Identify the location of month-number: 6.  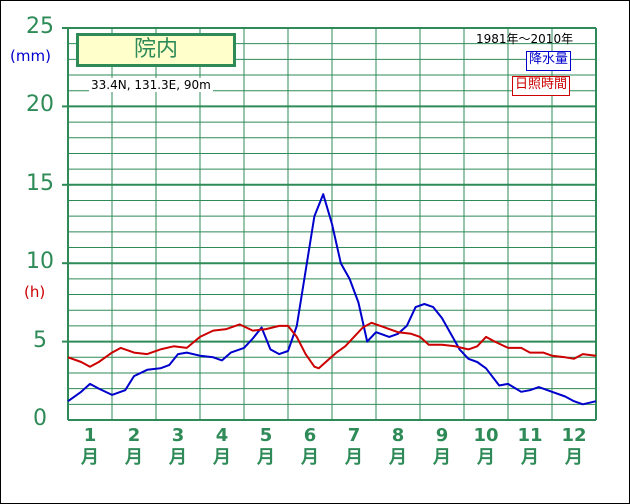
(310, 435).